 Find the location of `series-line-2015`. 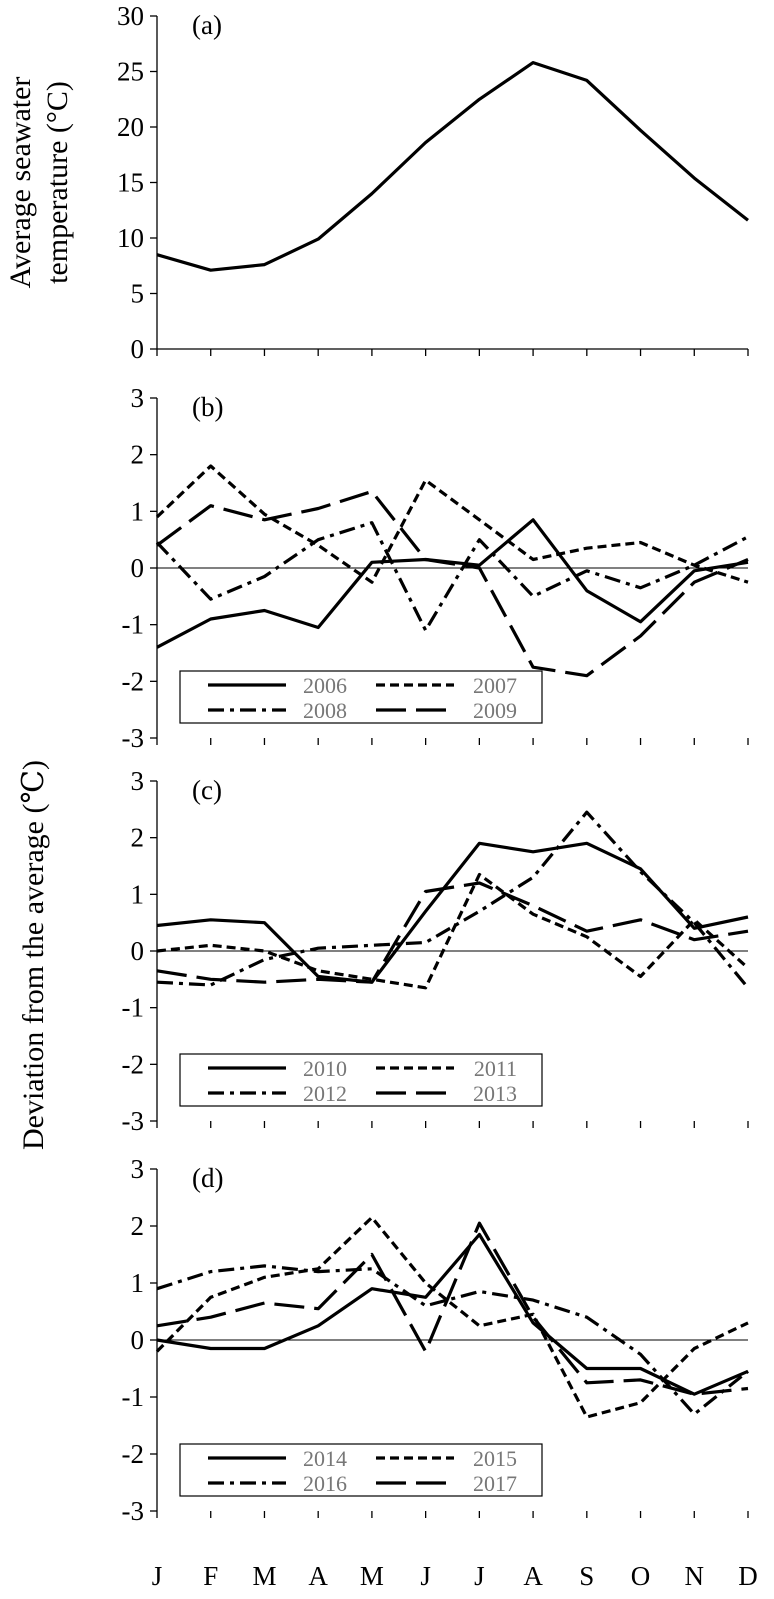

series-line-2015 is located at coordinates (452, 1317).